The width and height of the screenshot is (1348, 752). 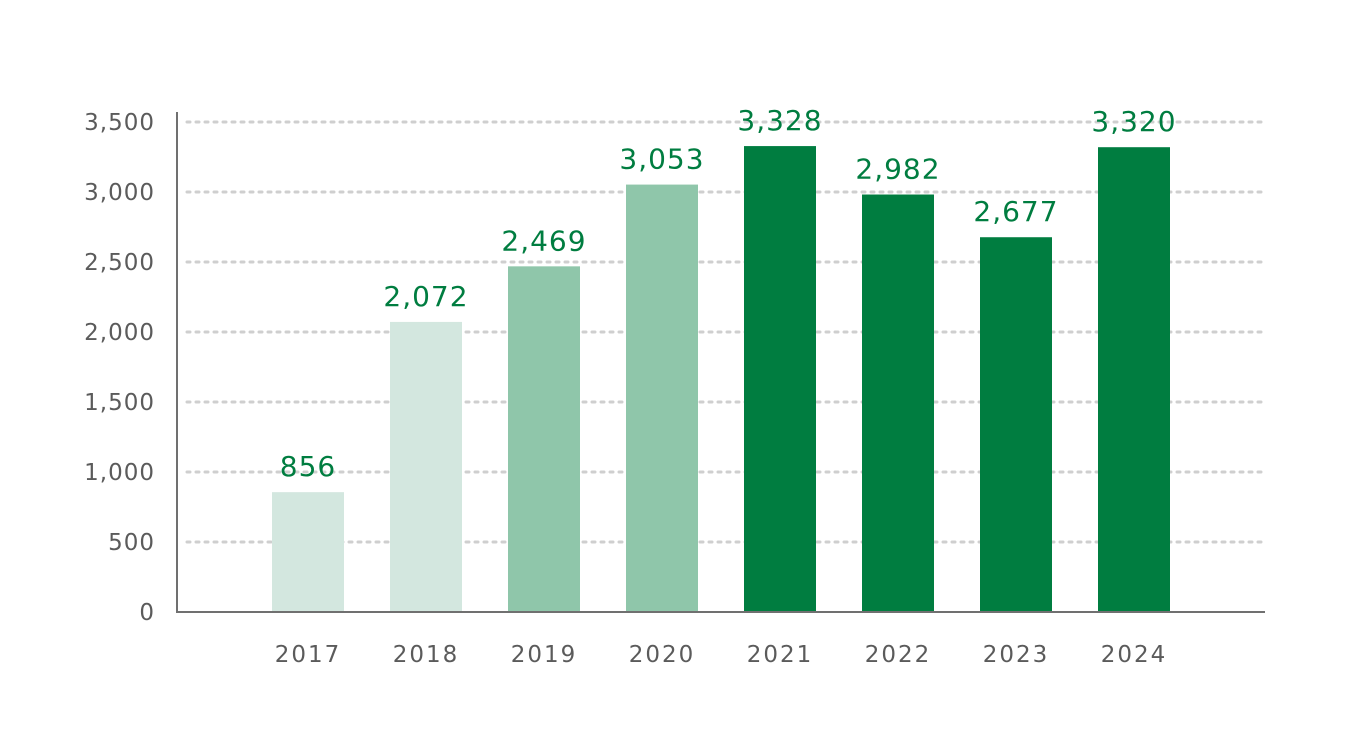 What do you see at coordinates (308, 466) in the screenshot?
I see `data-label: 856` at bounding box center [308, 466].